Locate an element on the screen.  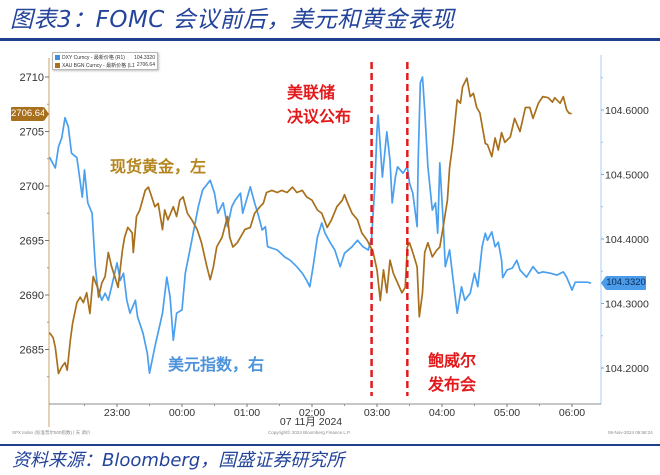
left-axis-tick-label: 2690 is located at coordinates (32, 296).